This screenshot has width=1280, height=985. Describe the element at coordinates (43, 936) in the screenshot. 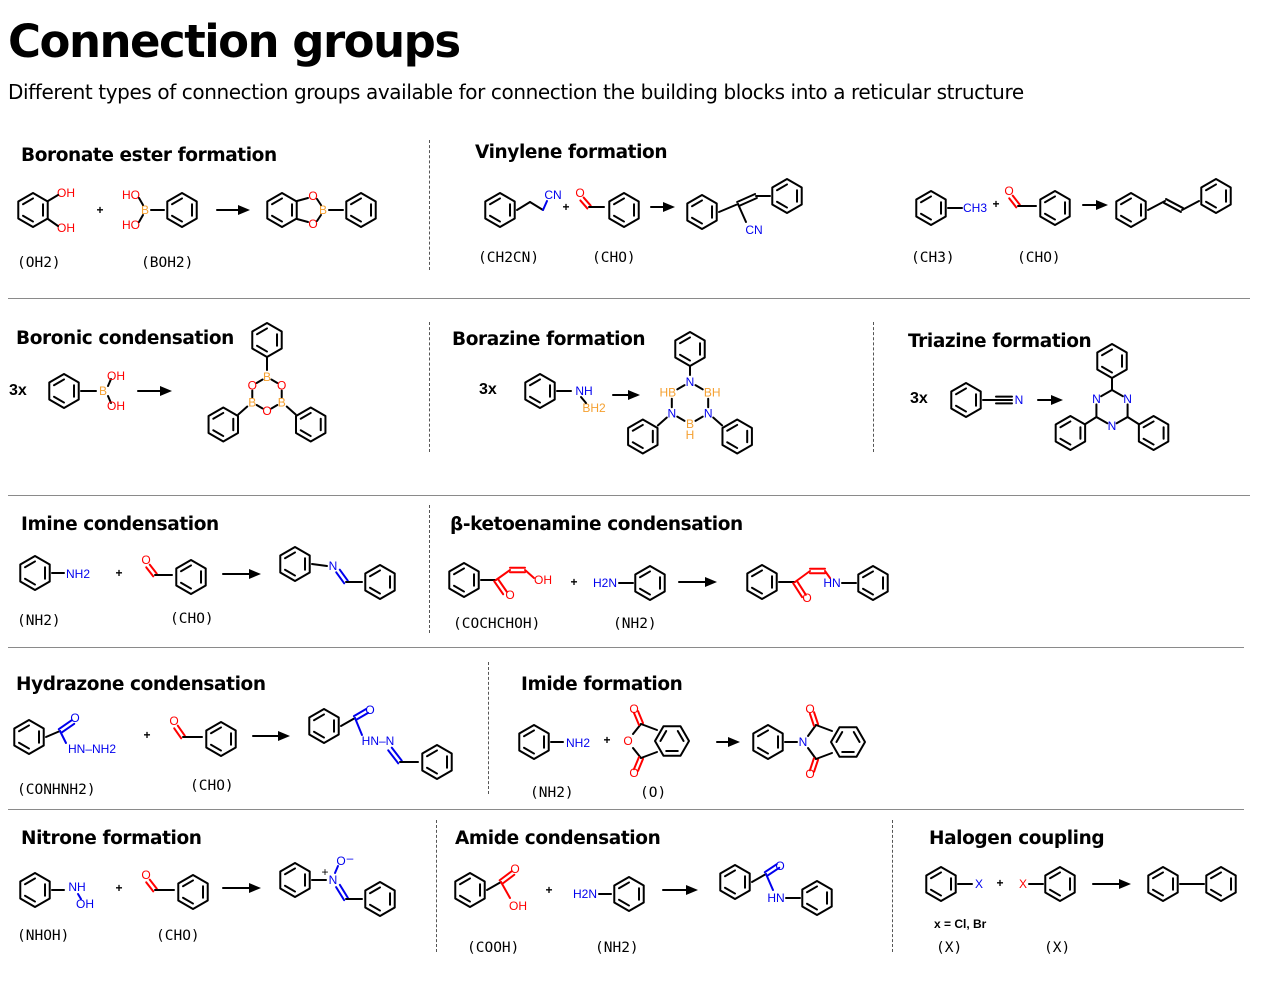

I see `group-code: (NHOH)` at that location.